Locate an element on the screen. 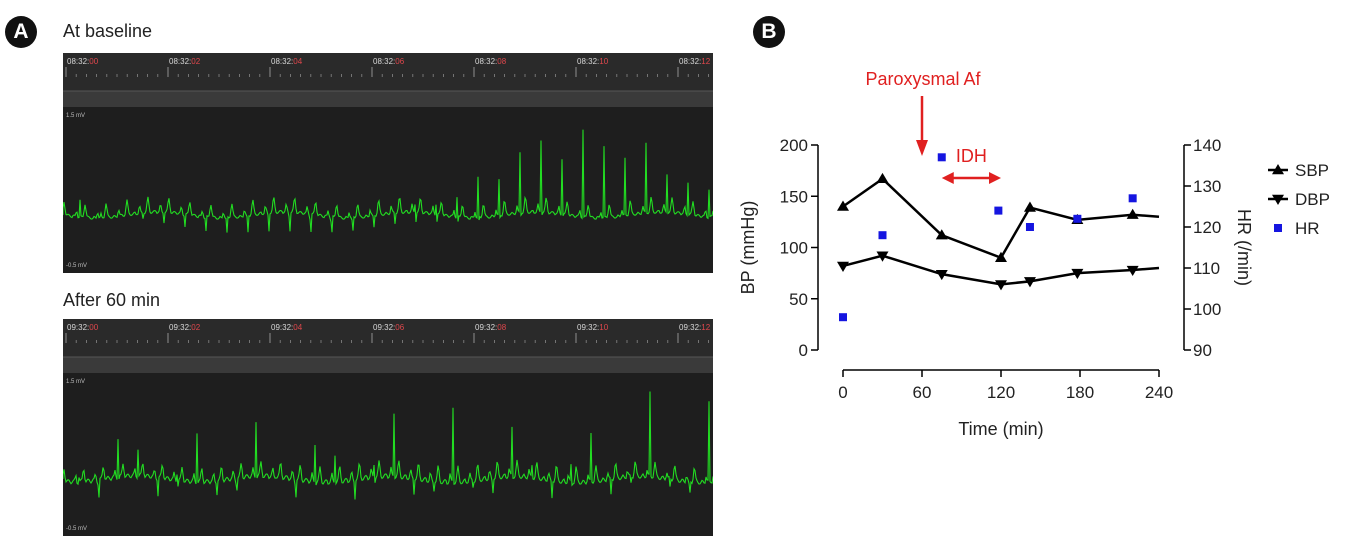 This screenshot has height=536, width=1355. time-label: 09:32:06 is located at coordinates (389, 327).